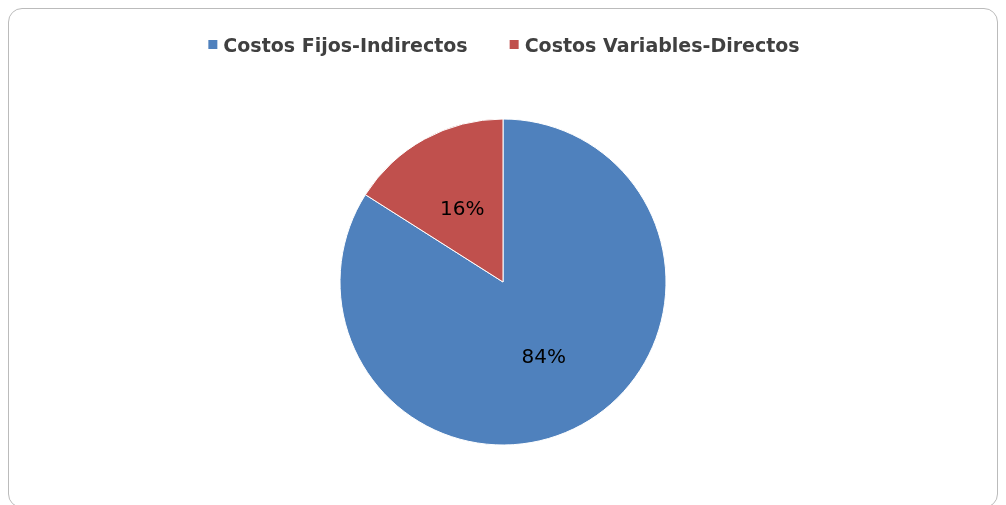 This screenshot has width=1006, height=505. What do you see at coordinates (662, 44) in the screenshot?
I see `legend-label: Costos Variables-Directos` at bounding box center [662, 44].